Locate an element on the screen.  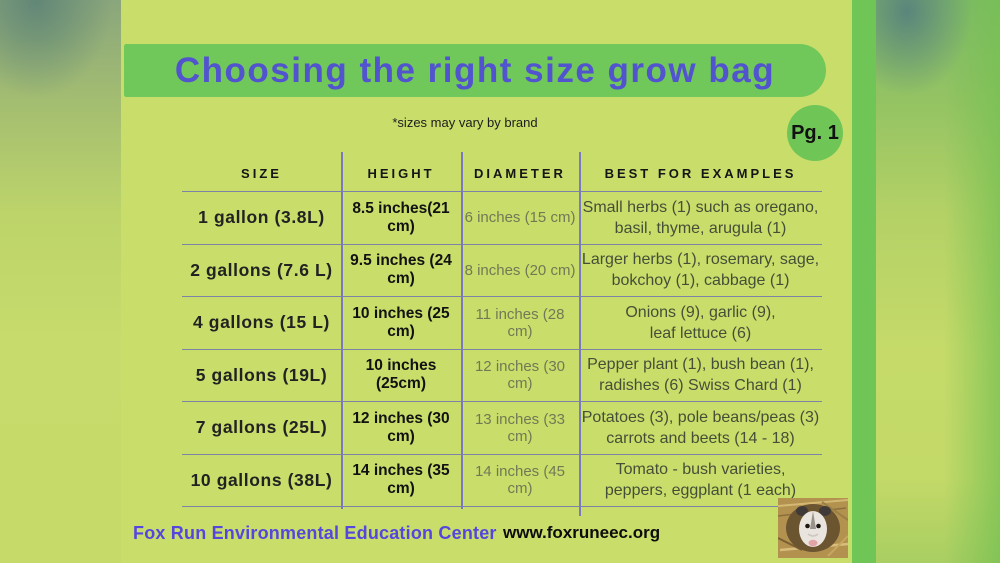
examples-line-2: carrots and beets (14 - 18) is located at coordinates (700, 438).